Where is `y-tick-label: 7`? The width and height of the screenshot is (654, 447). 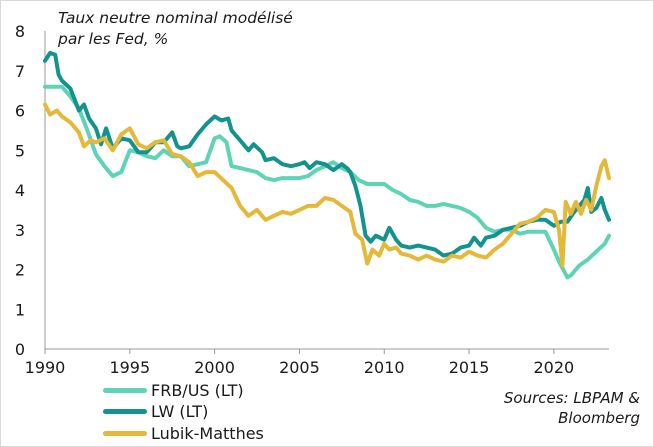 y-tick-label: 7 is located at coordinates (20, 71).